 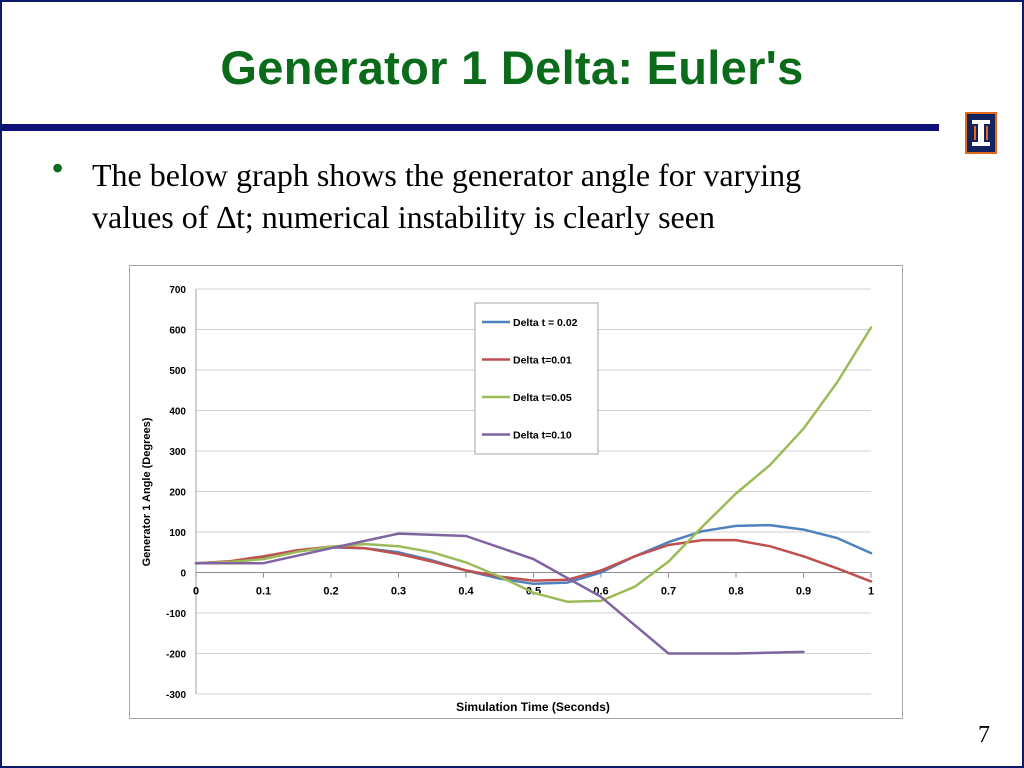 What do you see at coordinates (177, 452) in the screenshot?
I see `y-tick-label: 300` at bounding box center [177, 452].